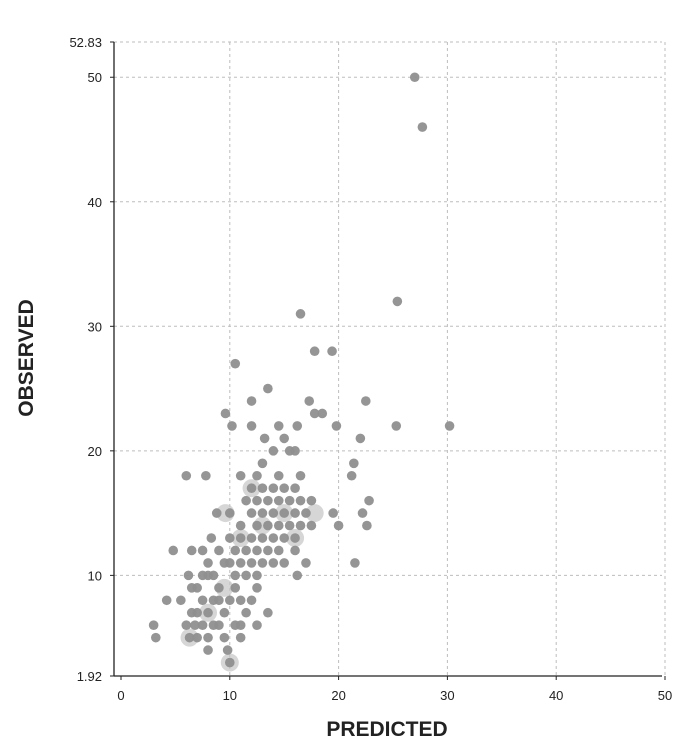 The height and width of the screenshot is (751, 674). Describe the element at coordinates (665, 695) in the screenshot. I see `x-tick-label: 50` at that location.